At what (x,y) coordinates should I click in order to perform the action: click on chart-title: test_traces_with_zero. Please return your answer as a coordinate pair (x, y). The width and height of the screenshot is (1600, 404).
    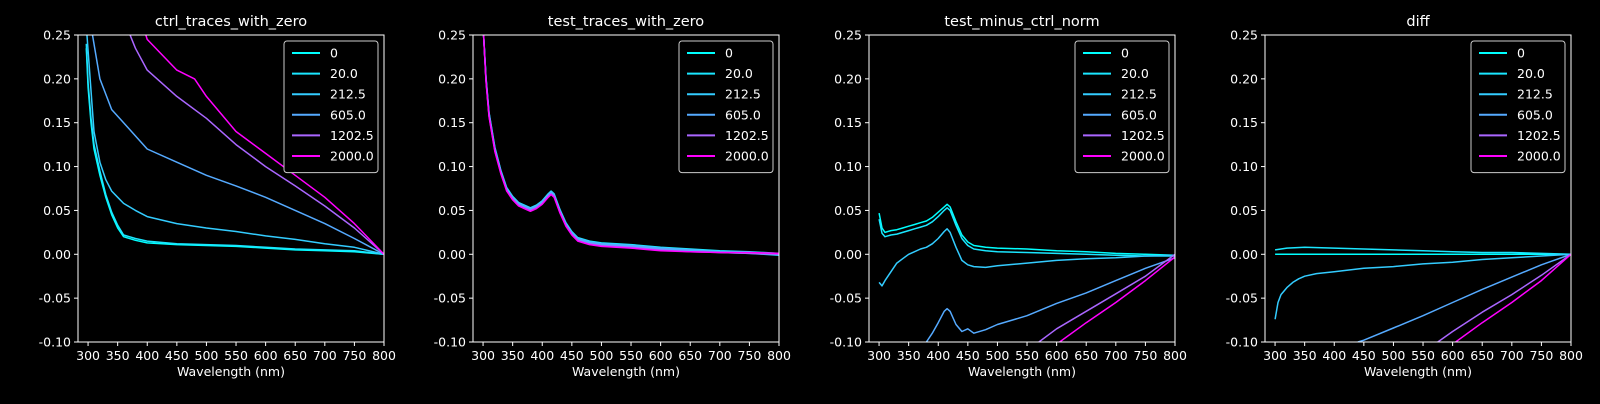
    Looking at the image, I should click on (626, 22).